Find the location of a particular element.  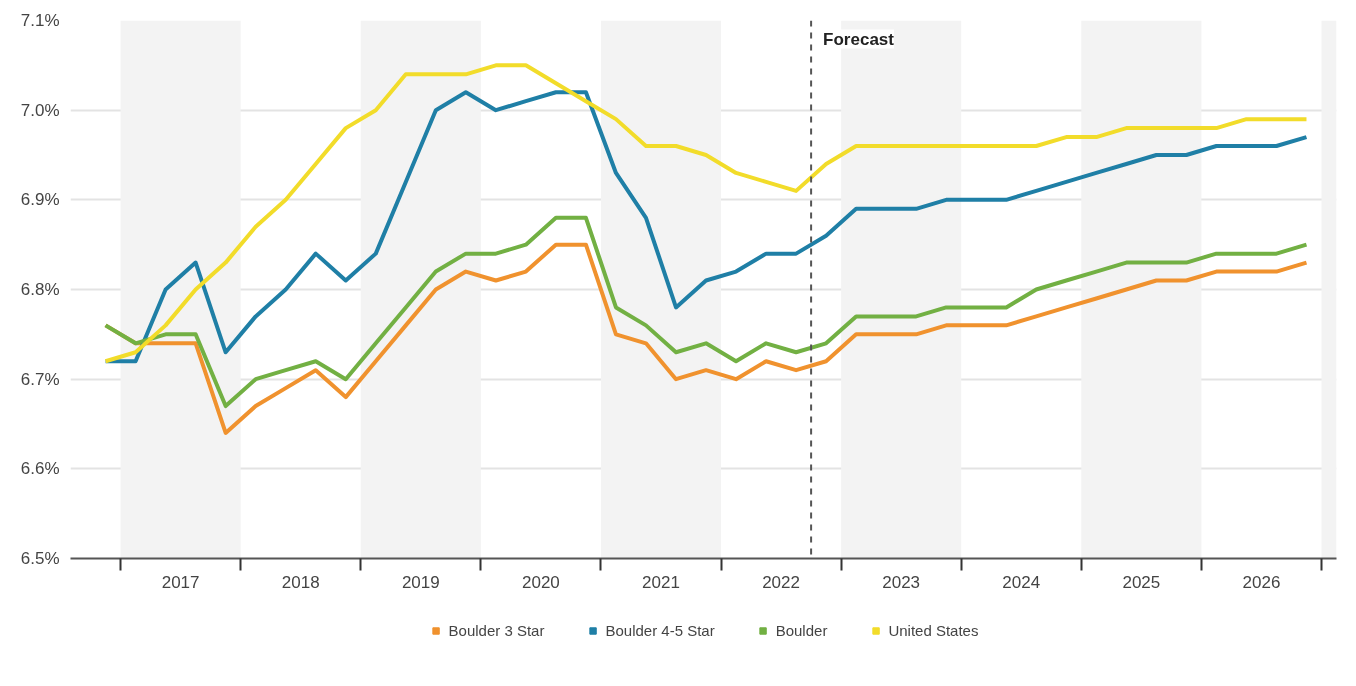

x-tick-label: 2022 is located at coordinates (781, 582).